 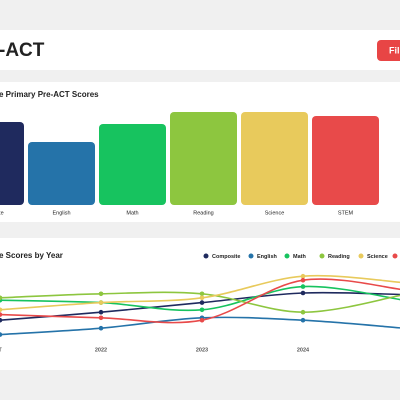 I want to click on x-tick-label: Reading, so click(x=203, y=213).